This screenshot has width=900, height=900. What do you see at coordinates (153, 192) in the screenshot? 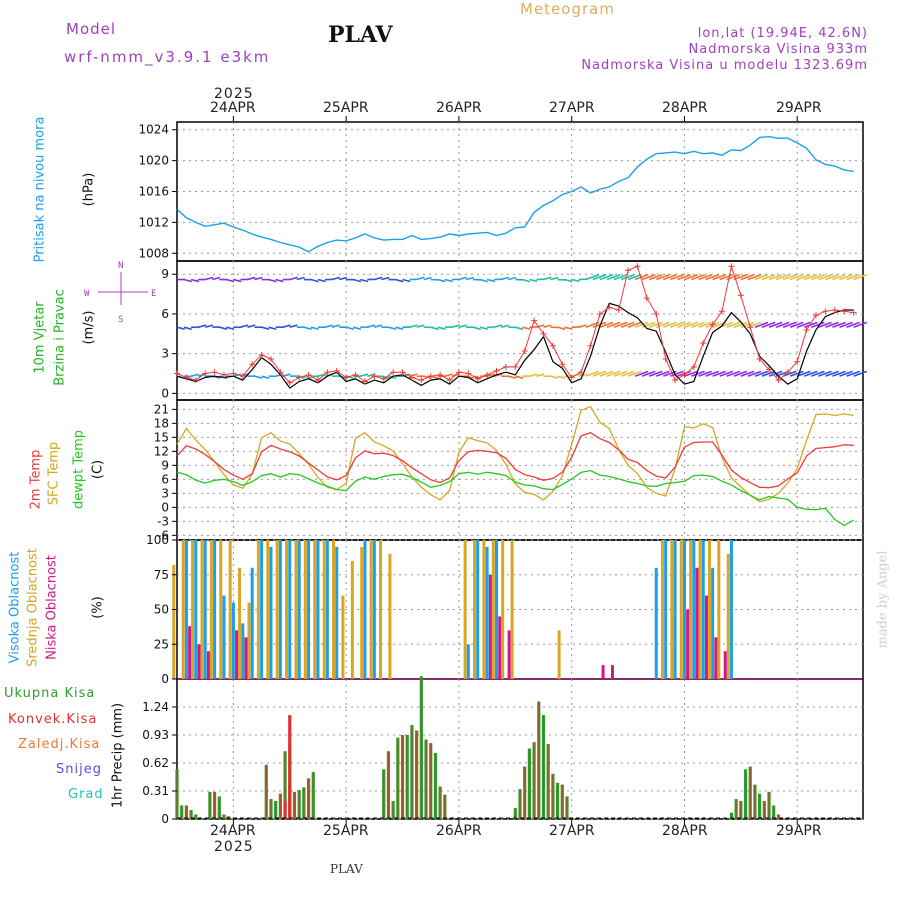
I see `pressure-ytick-label-2: 1016` at bounding box center [153, 192].